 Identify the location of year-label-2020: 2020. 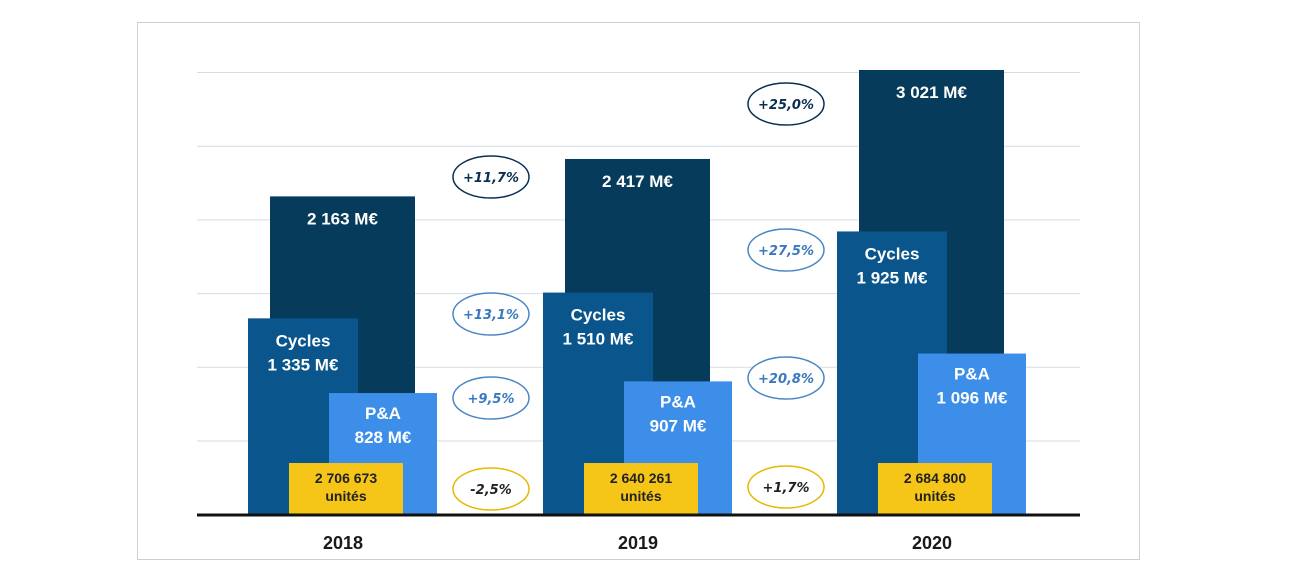
(932, 543).